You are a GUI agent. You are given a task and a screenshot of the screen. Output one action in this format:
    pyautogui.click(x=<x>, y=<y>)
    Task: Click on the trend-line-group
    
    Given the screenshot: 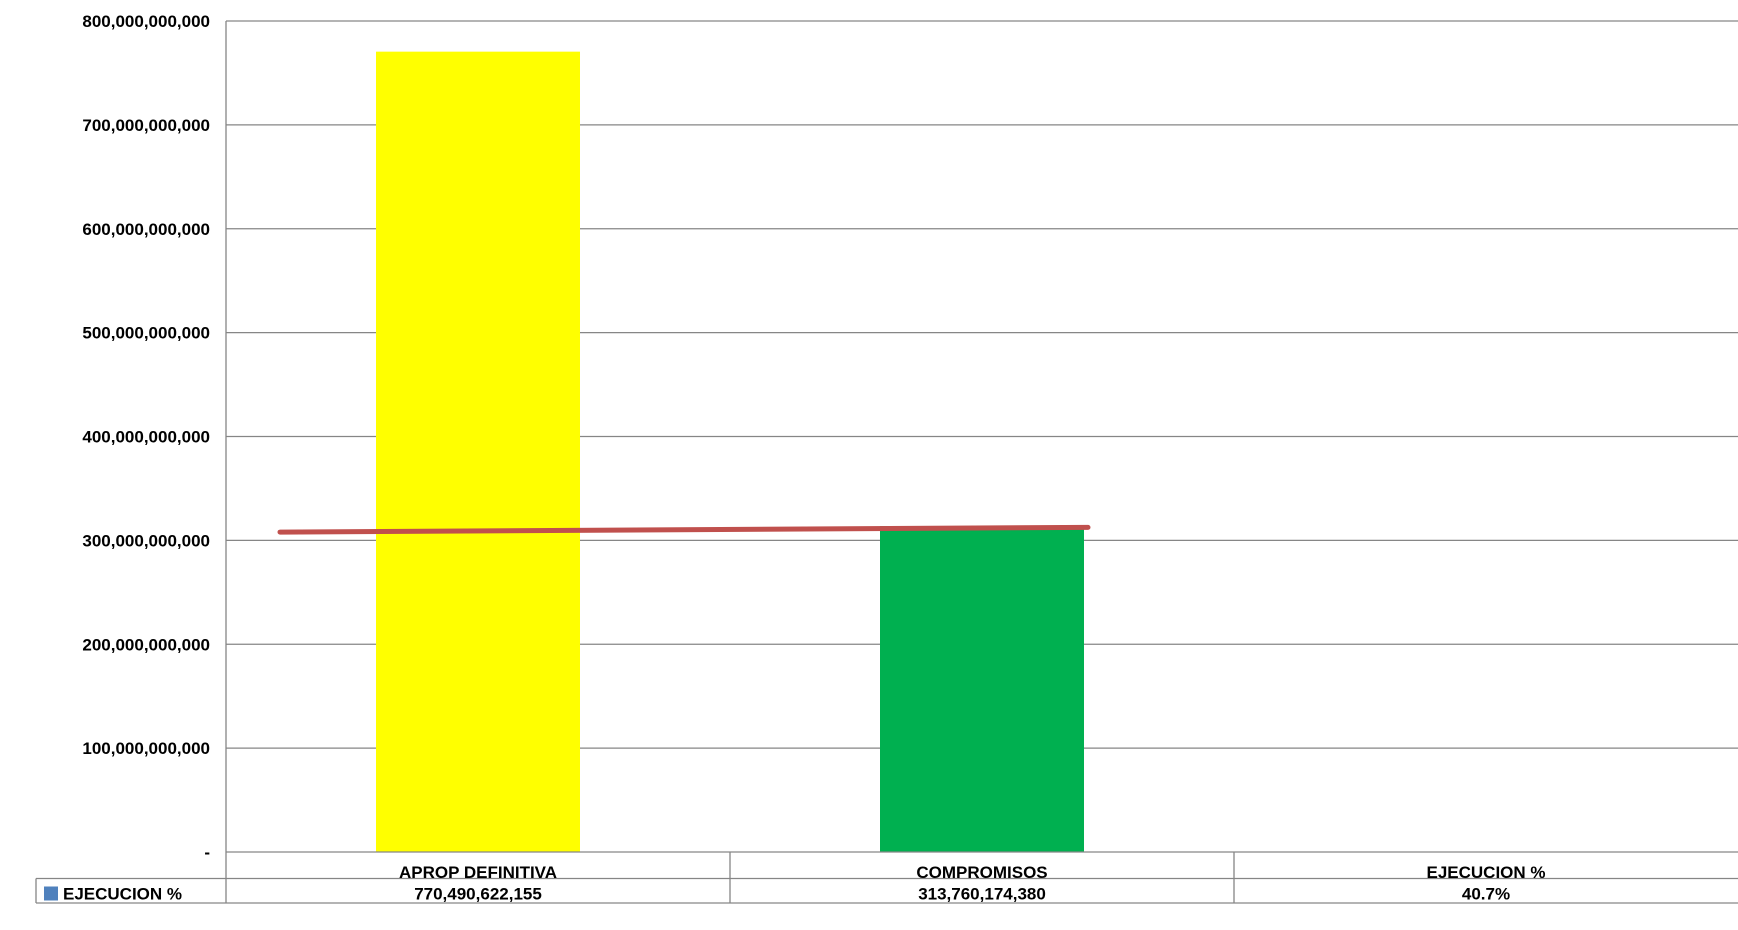 What is the action you would take?
    pyautogui.click(x=684, y=529)
    